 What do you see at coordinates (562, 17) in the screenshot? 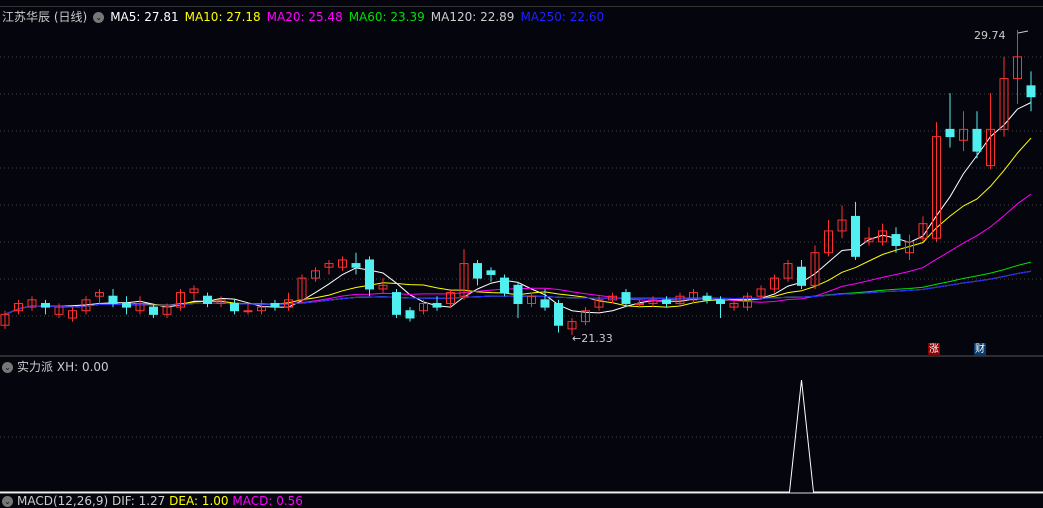
I see `ma-legend-item: MA250: 22.60` at bounding box center [562, 17].